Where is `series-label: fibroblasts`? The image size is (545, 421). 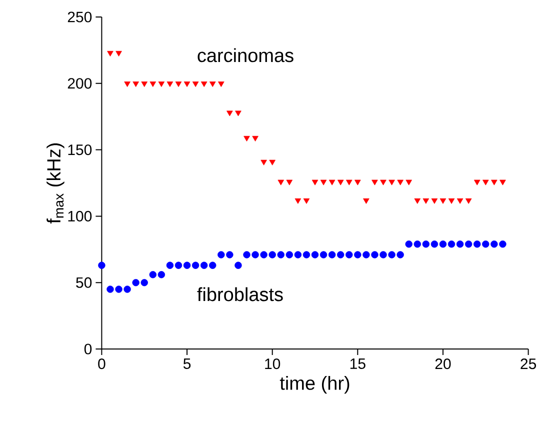
series-label: fibroblasts is located at coordinates (240, 294).